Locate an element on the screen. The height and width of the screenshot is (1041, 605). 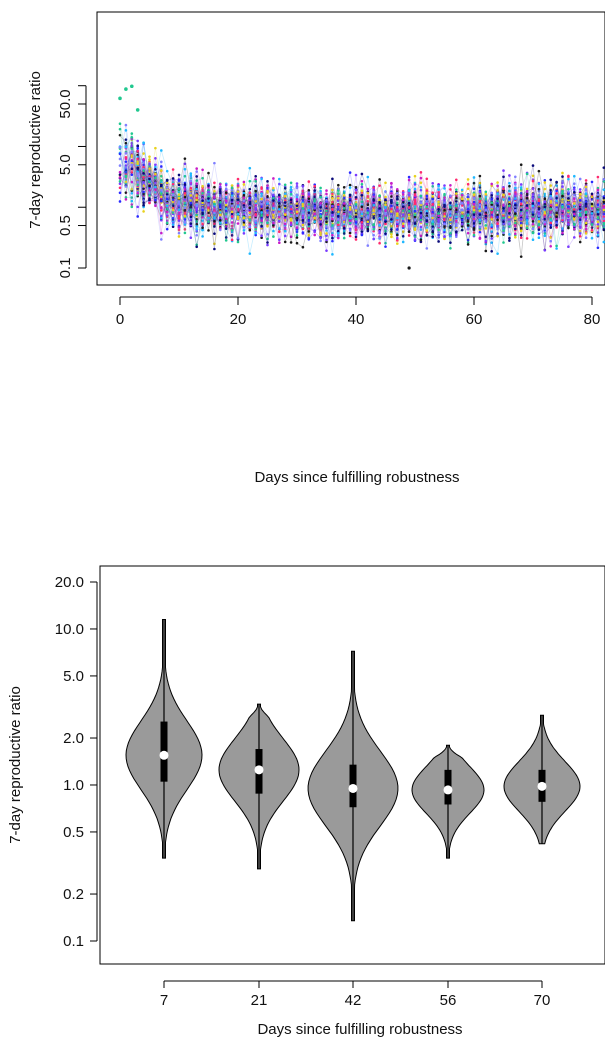
top-x-axis-title: Days since fulfilling robustness is located at coordinates (356, 477).